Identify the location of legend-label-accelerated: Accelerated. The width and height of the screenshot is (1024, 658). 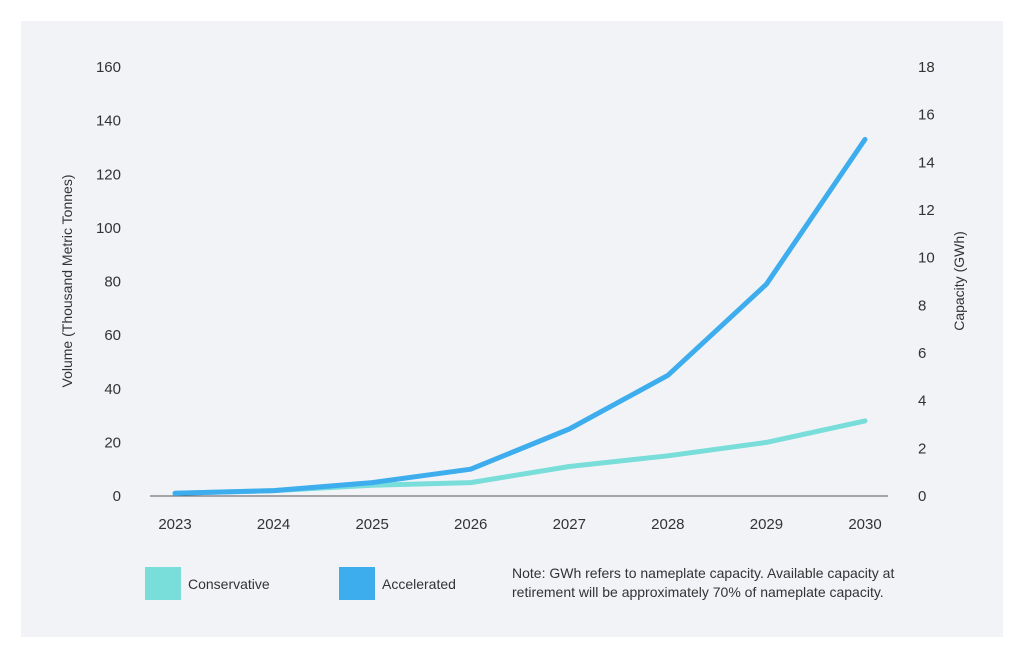
(419, 584).